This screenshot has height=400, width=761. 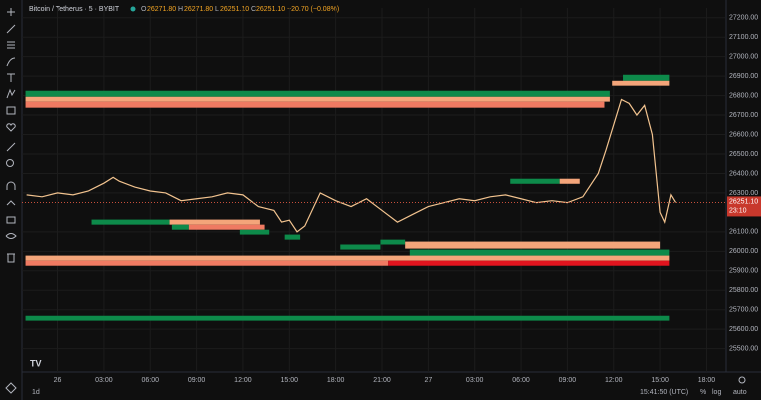 I want to click on c-label: C, so click(x=253, y=9).